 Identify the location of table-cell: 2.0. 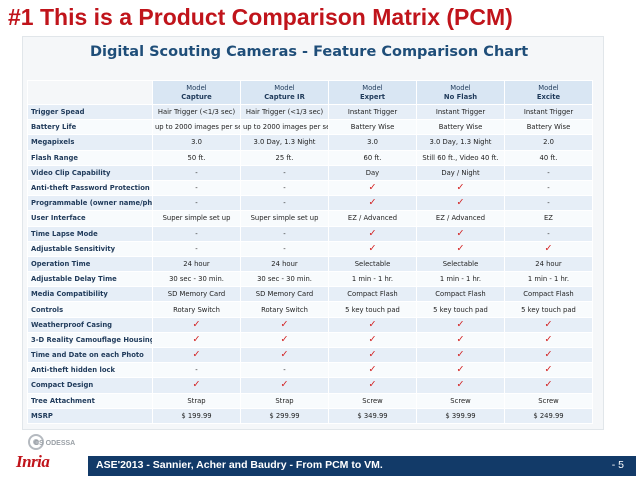
(548, 142).